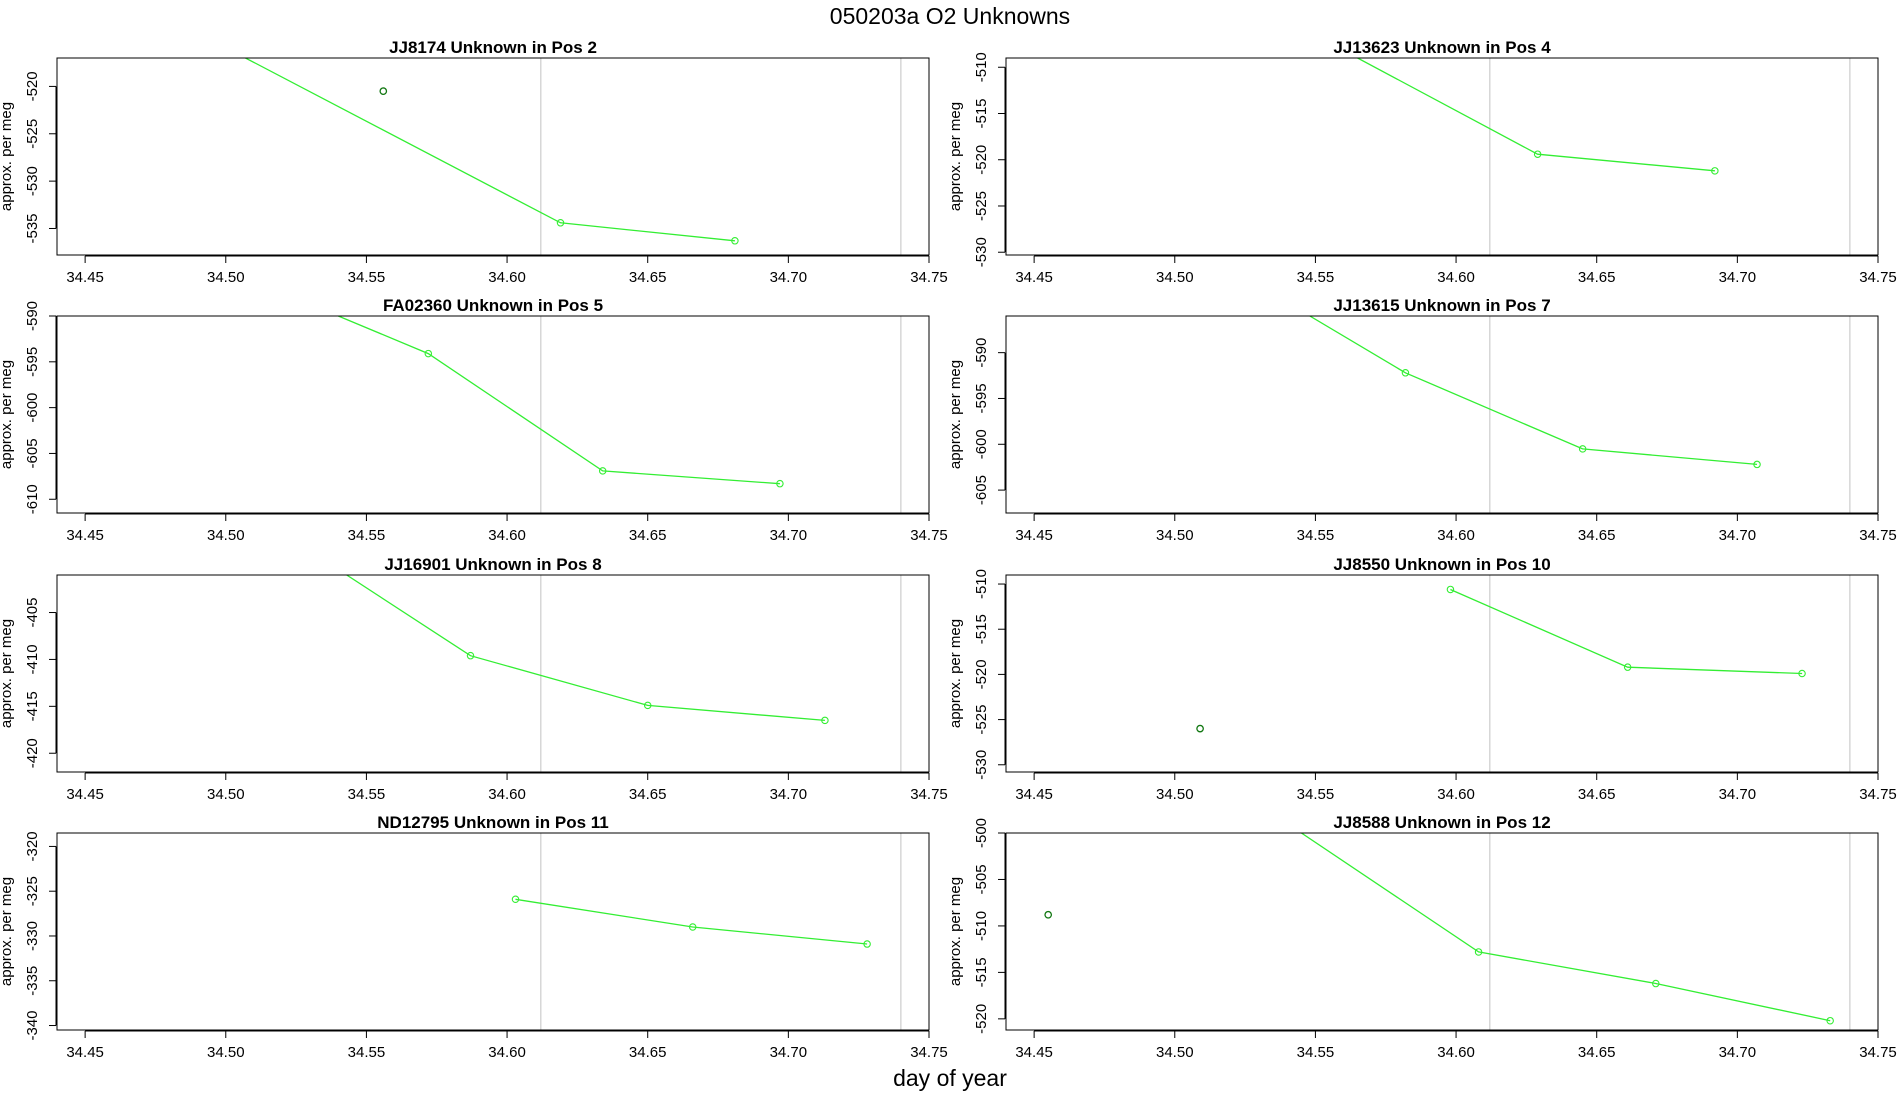 The image size is (1900, 1100). Describe the element at coordinates (32, 86) in the screenshot. I see `y-tick-label: -520` at that location.